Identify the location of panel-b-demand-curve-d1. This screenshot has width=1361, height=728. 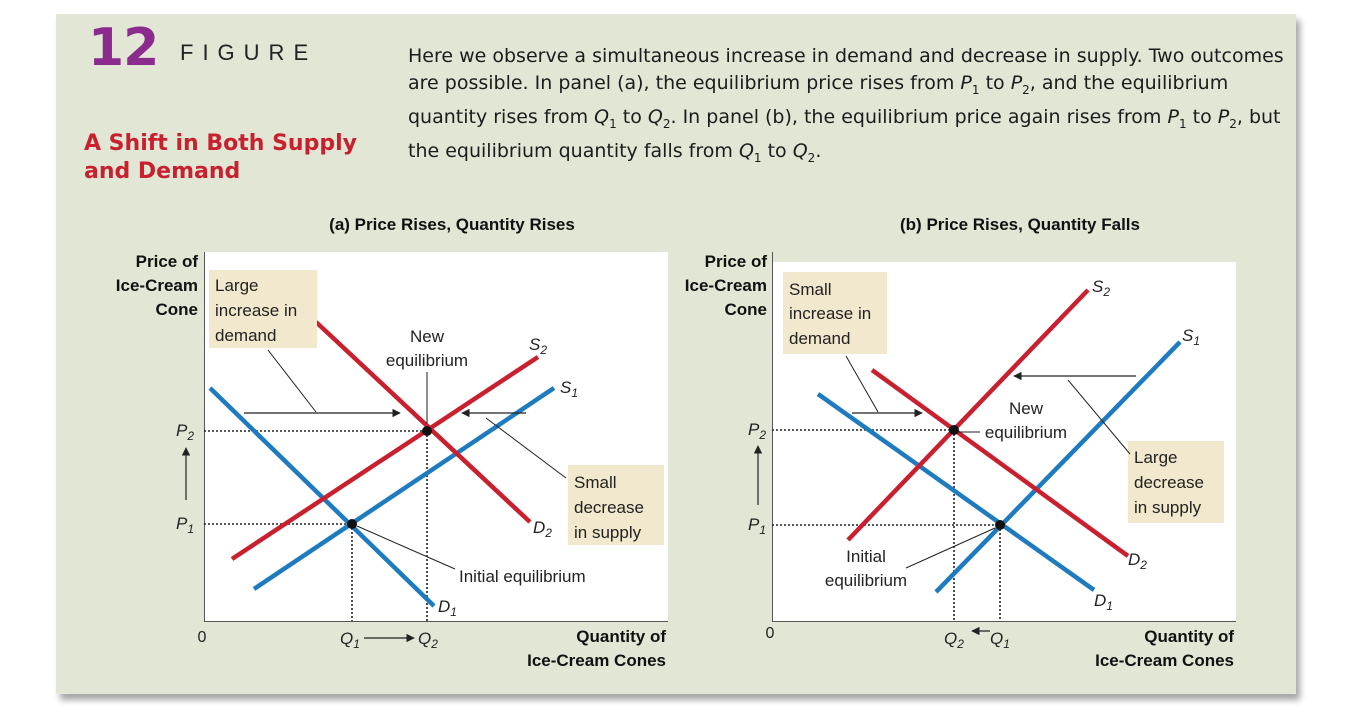
(956, 492).